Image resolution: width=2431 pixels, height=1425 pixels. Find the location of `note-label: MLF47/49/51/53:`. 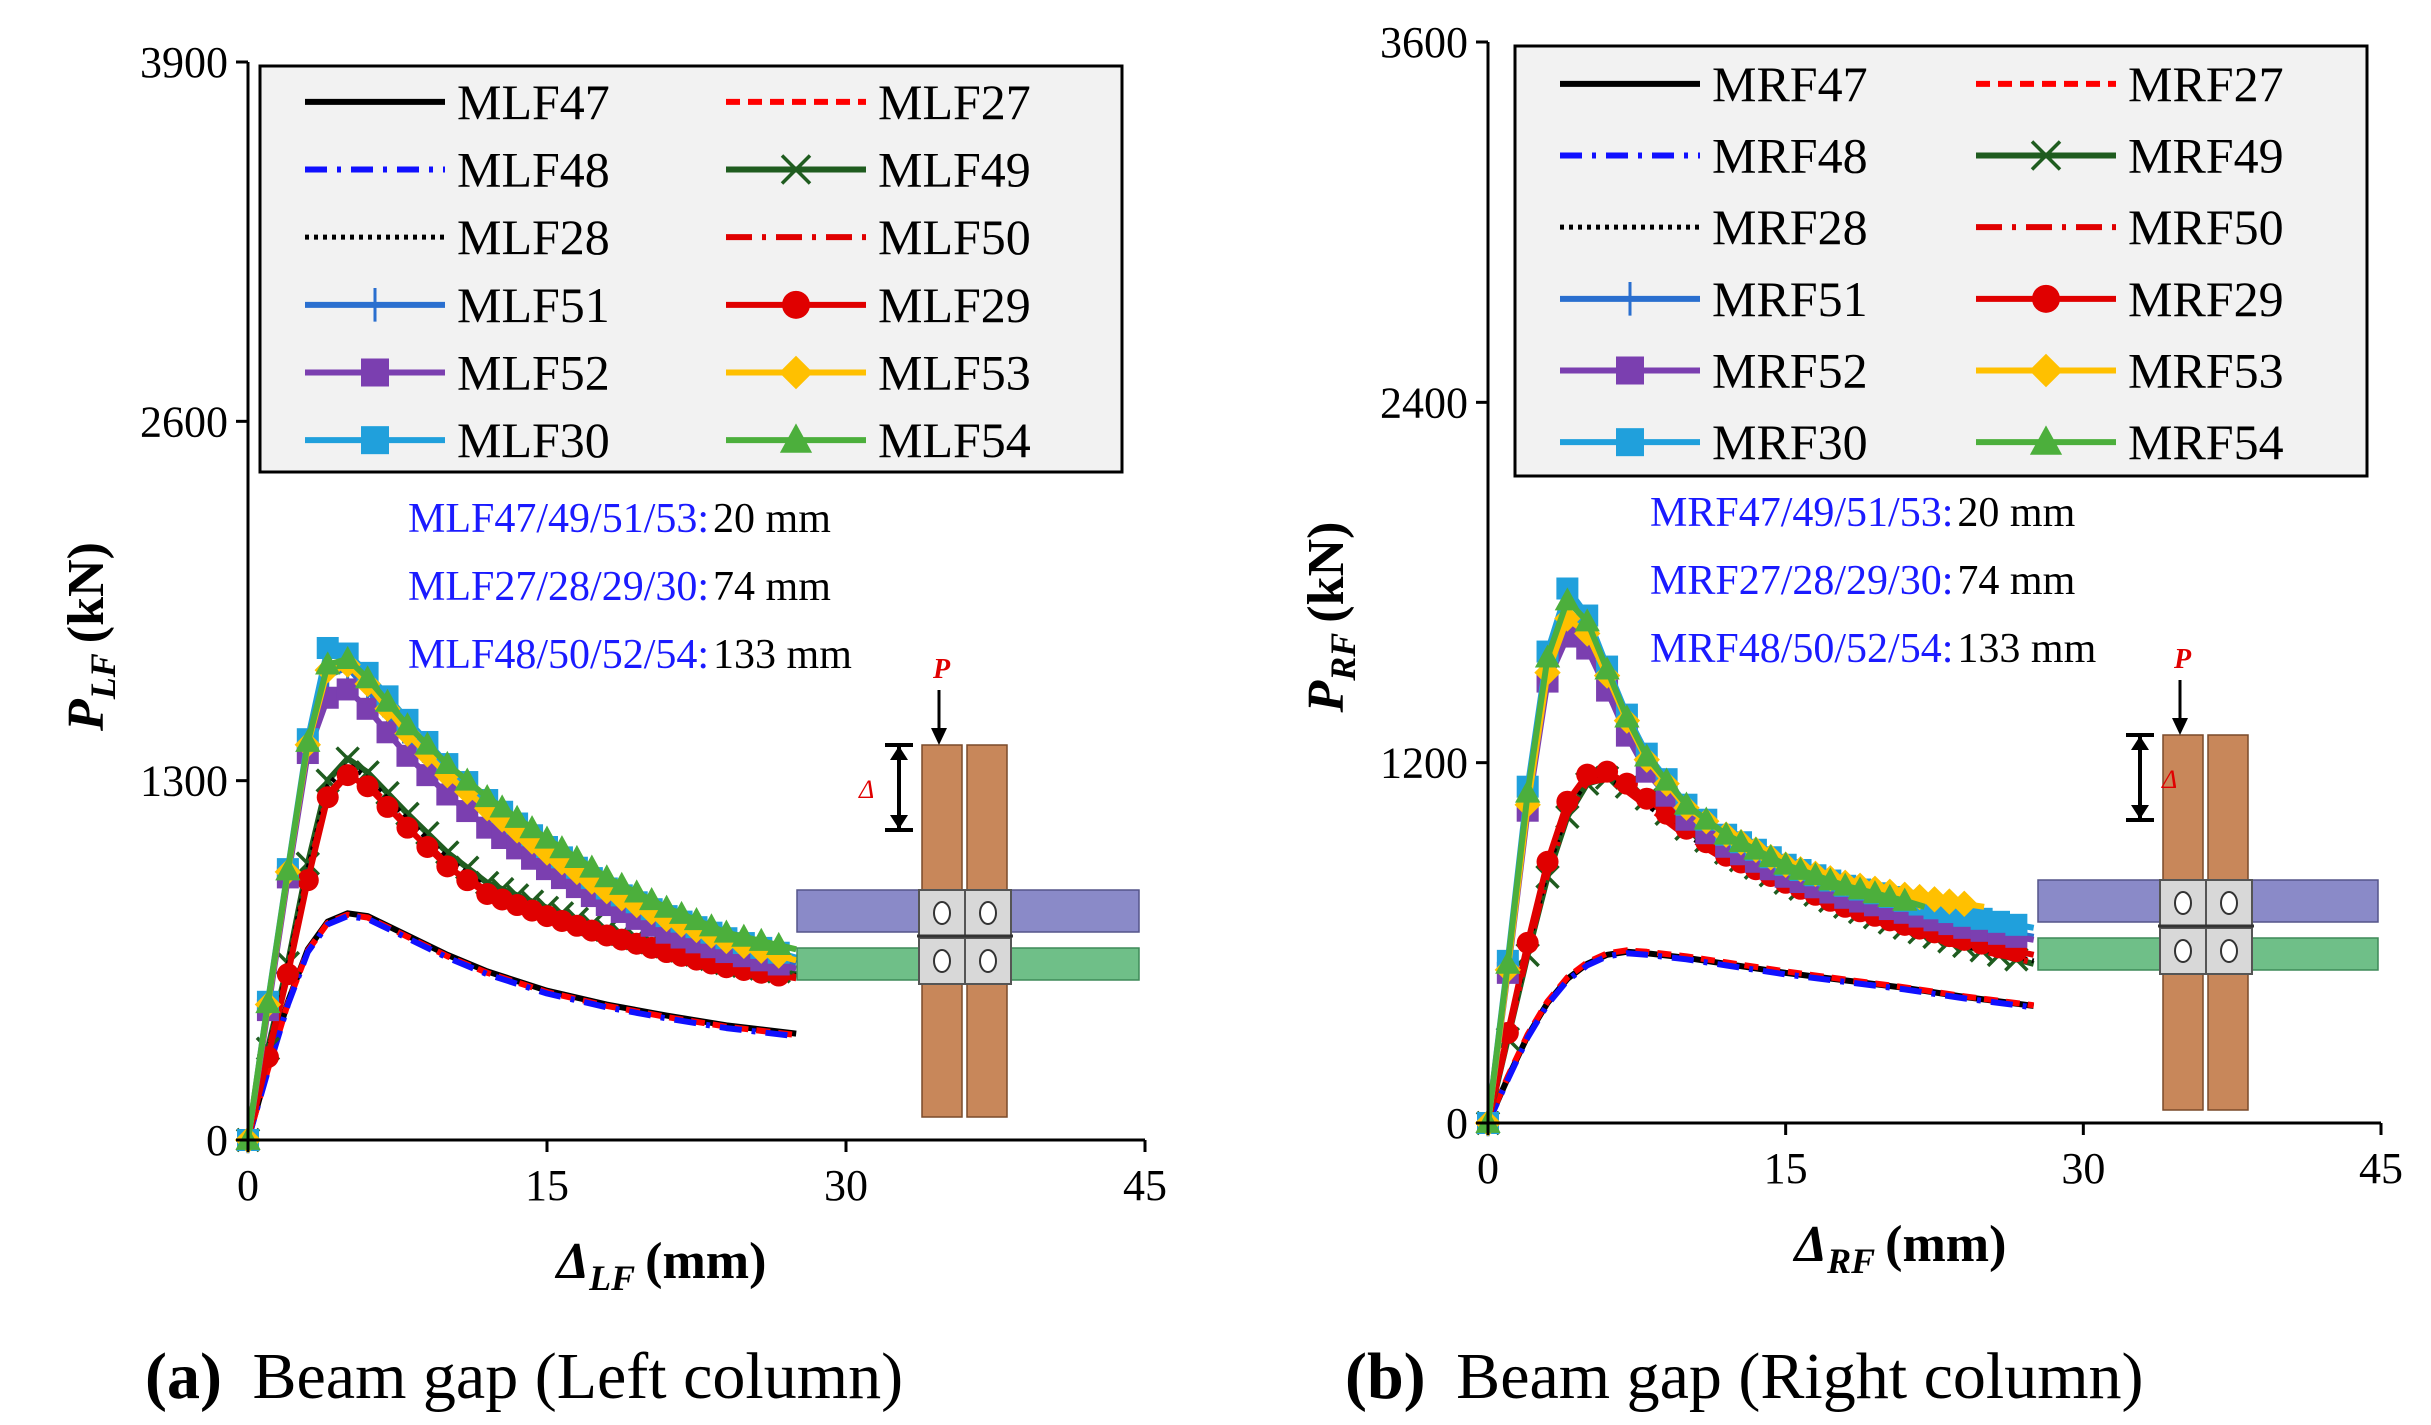

note-label: MLF47/49/51/53: is located at coordinates (558, 519).